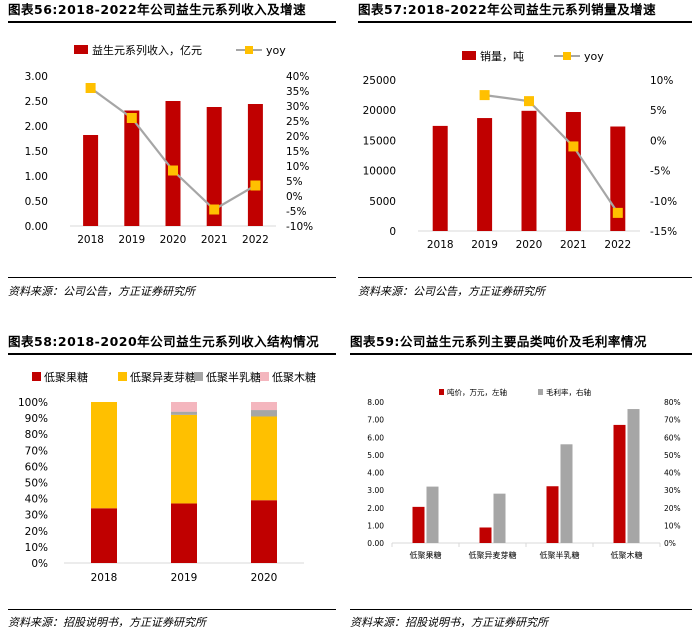 The width and height of the screenshot is (700, 636). What do you see at coordinates (379, 141) in the screenshot?
I see `y-left-tick-label: 15000` at bounding box center [379, 141].